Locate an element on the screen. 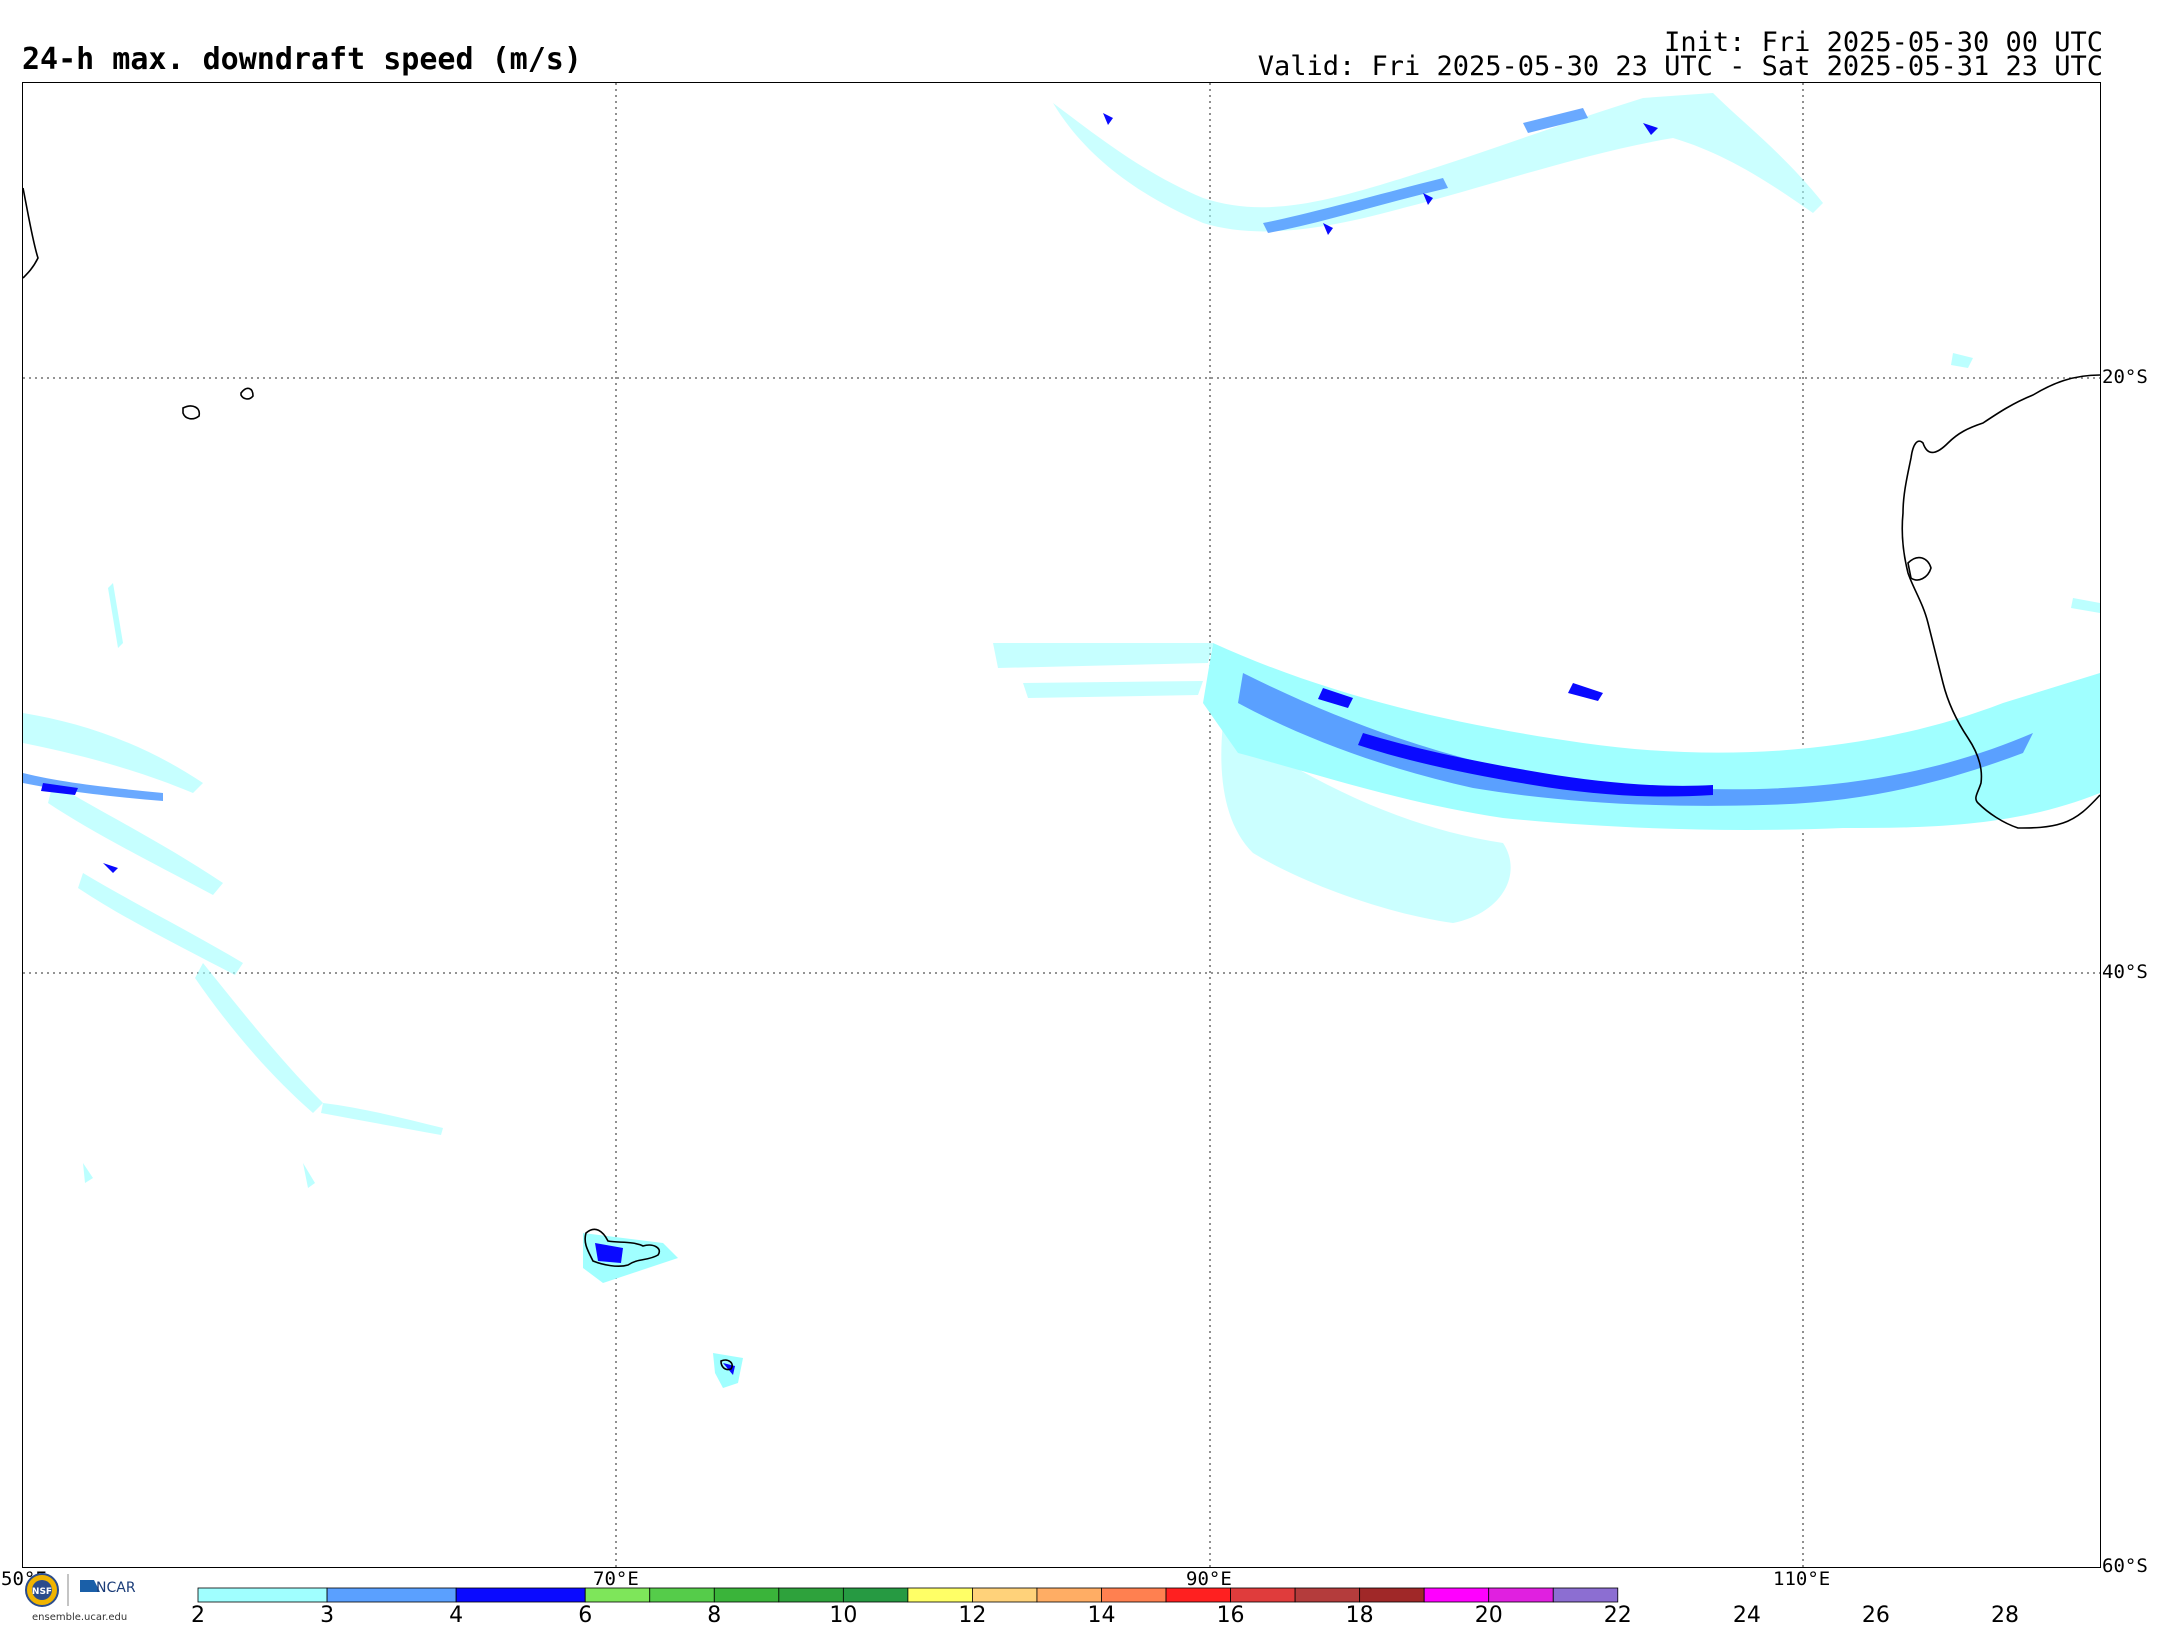 This screenshot has height=1630, width=2160. coastline-heard is located at coordinates (726, 1365).